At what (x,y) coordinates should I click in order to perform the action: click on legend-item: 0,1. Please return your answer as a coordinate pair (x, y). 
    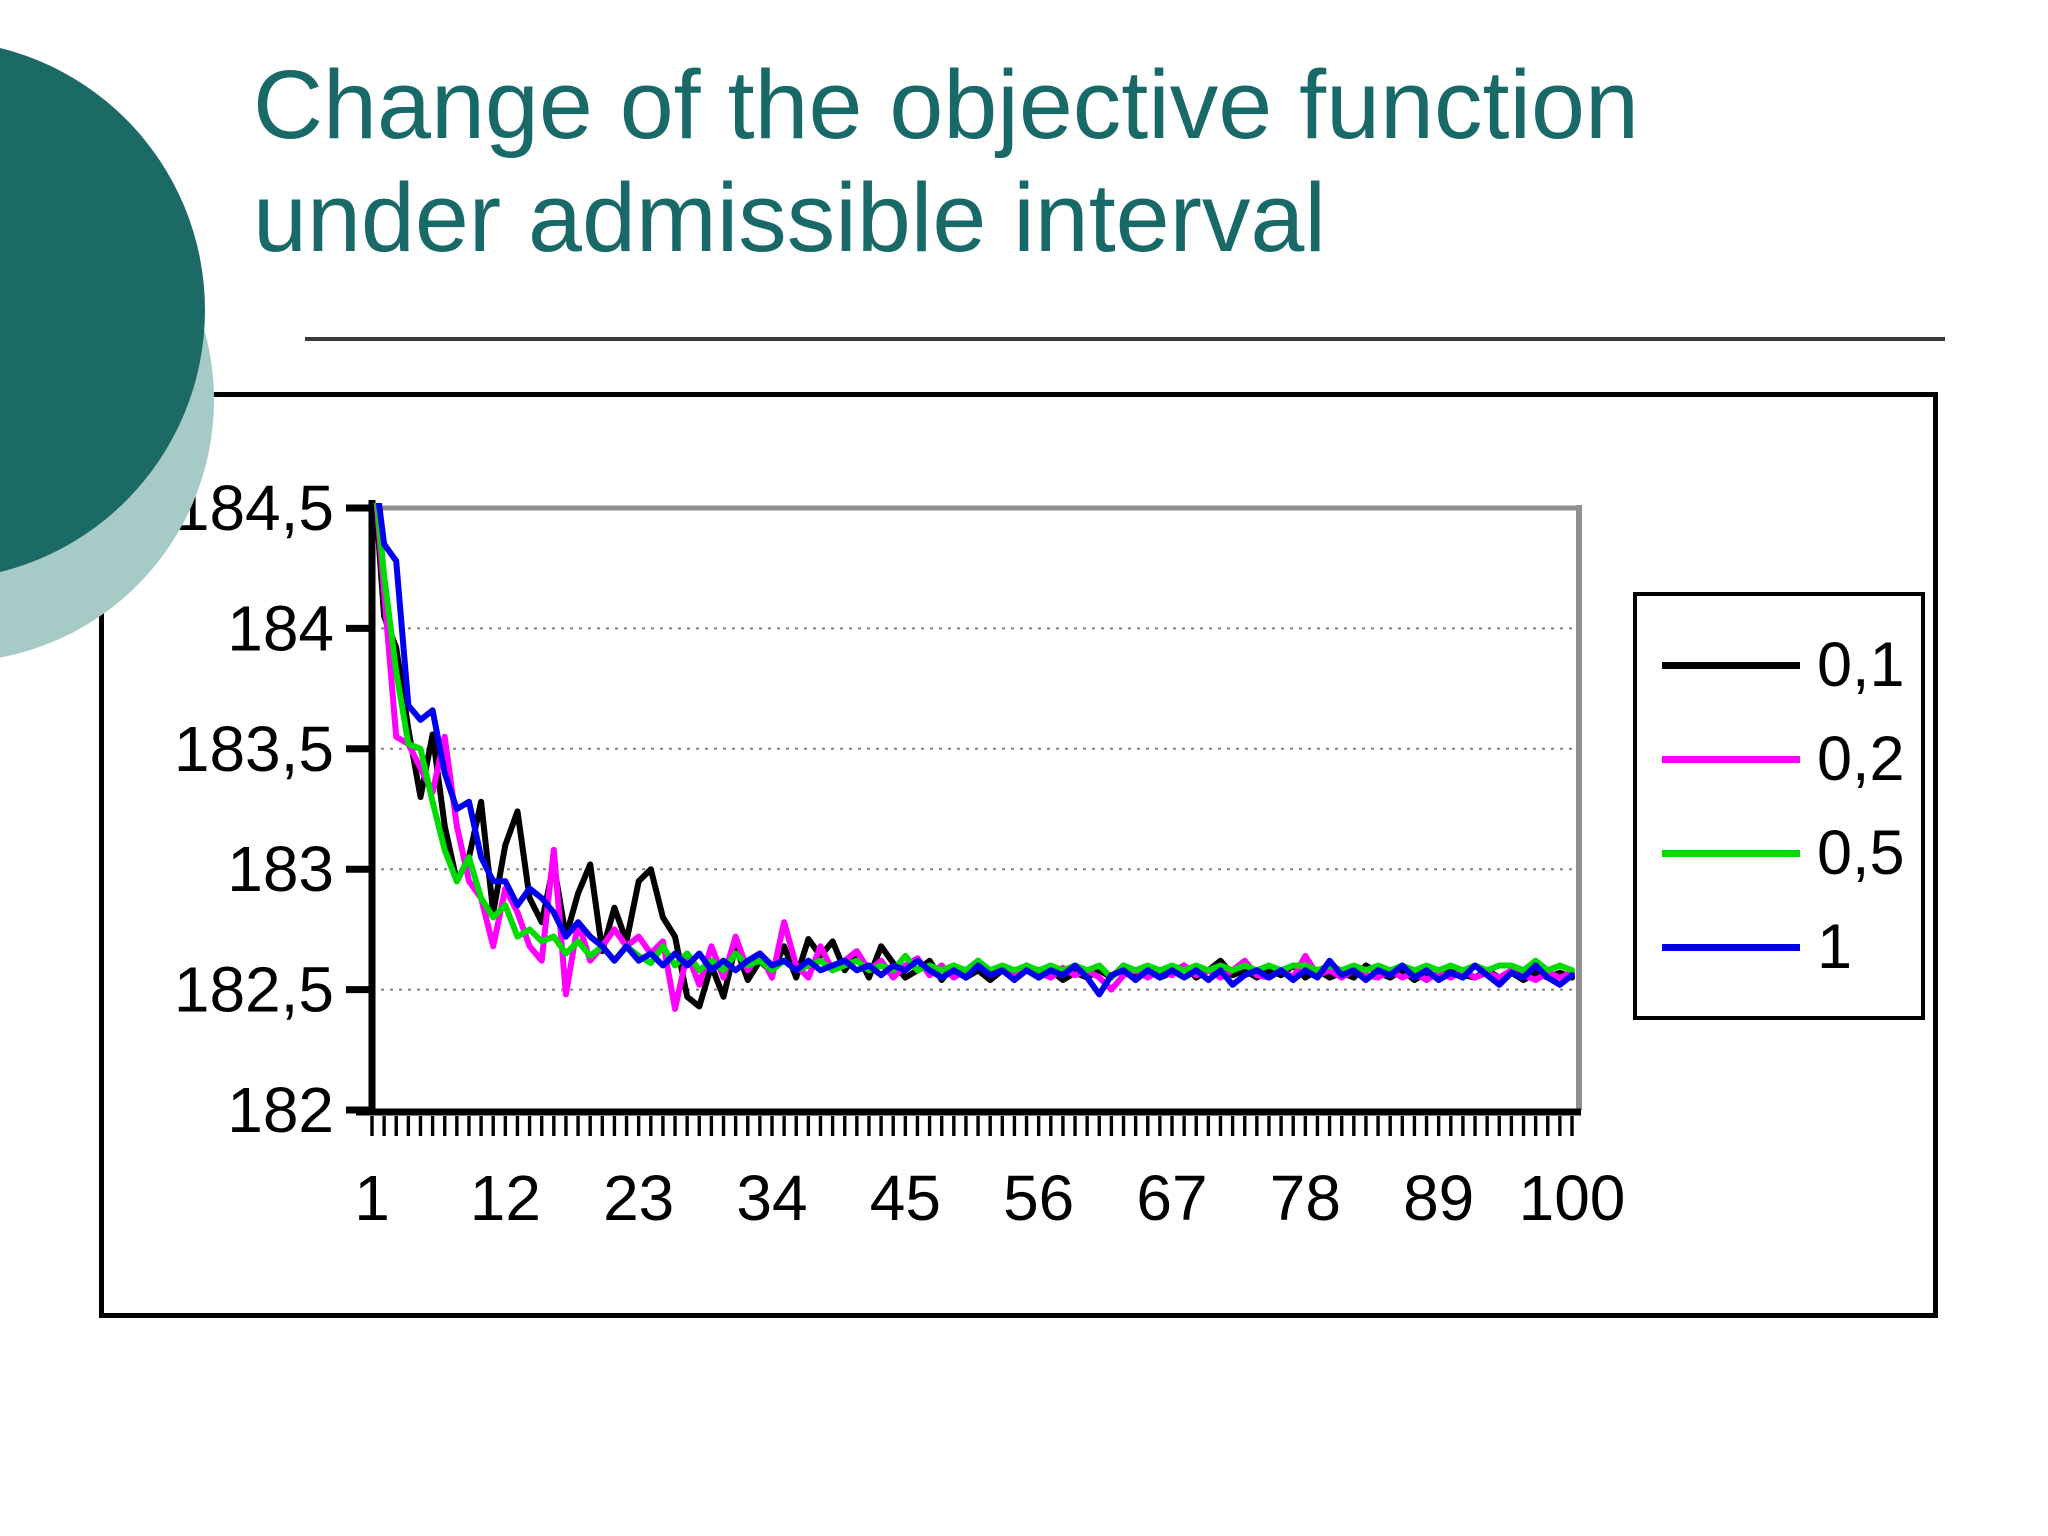
    Looking at the image, I should click on (1779, 664).